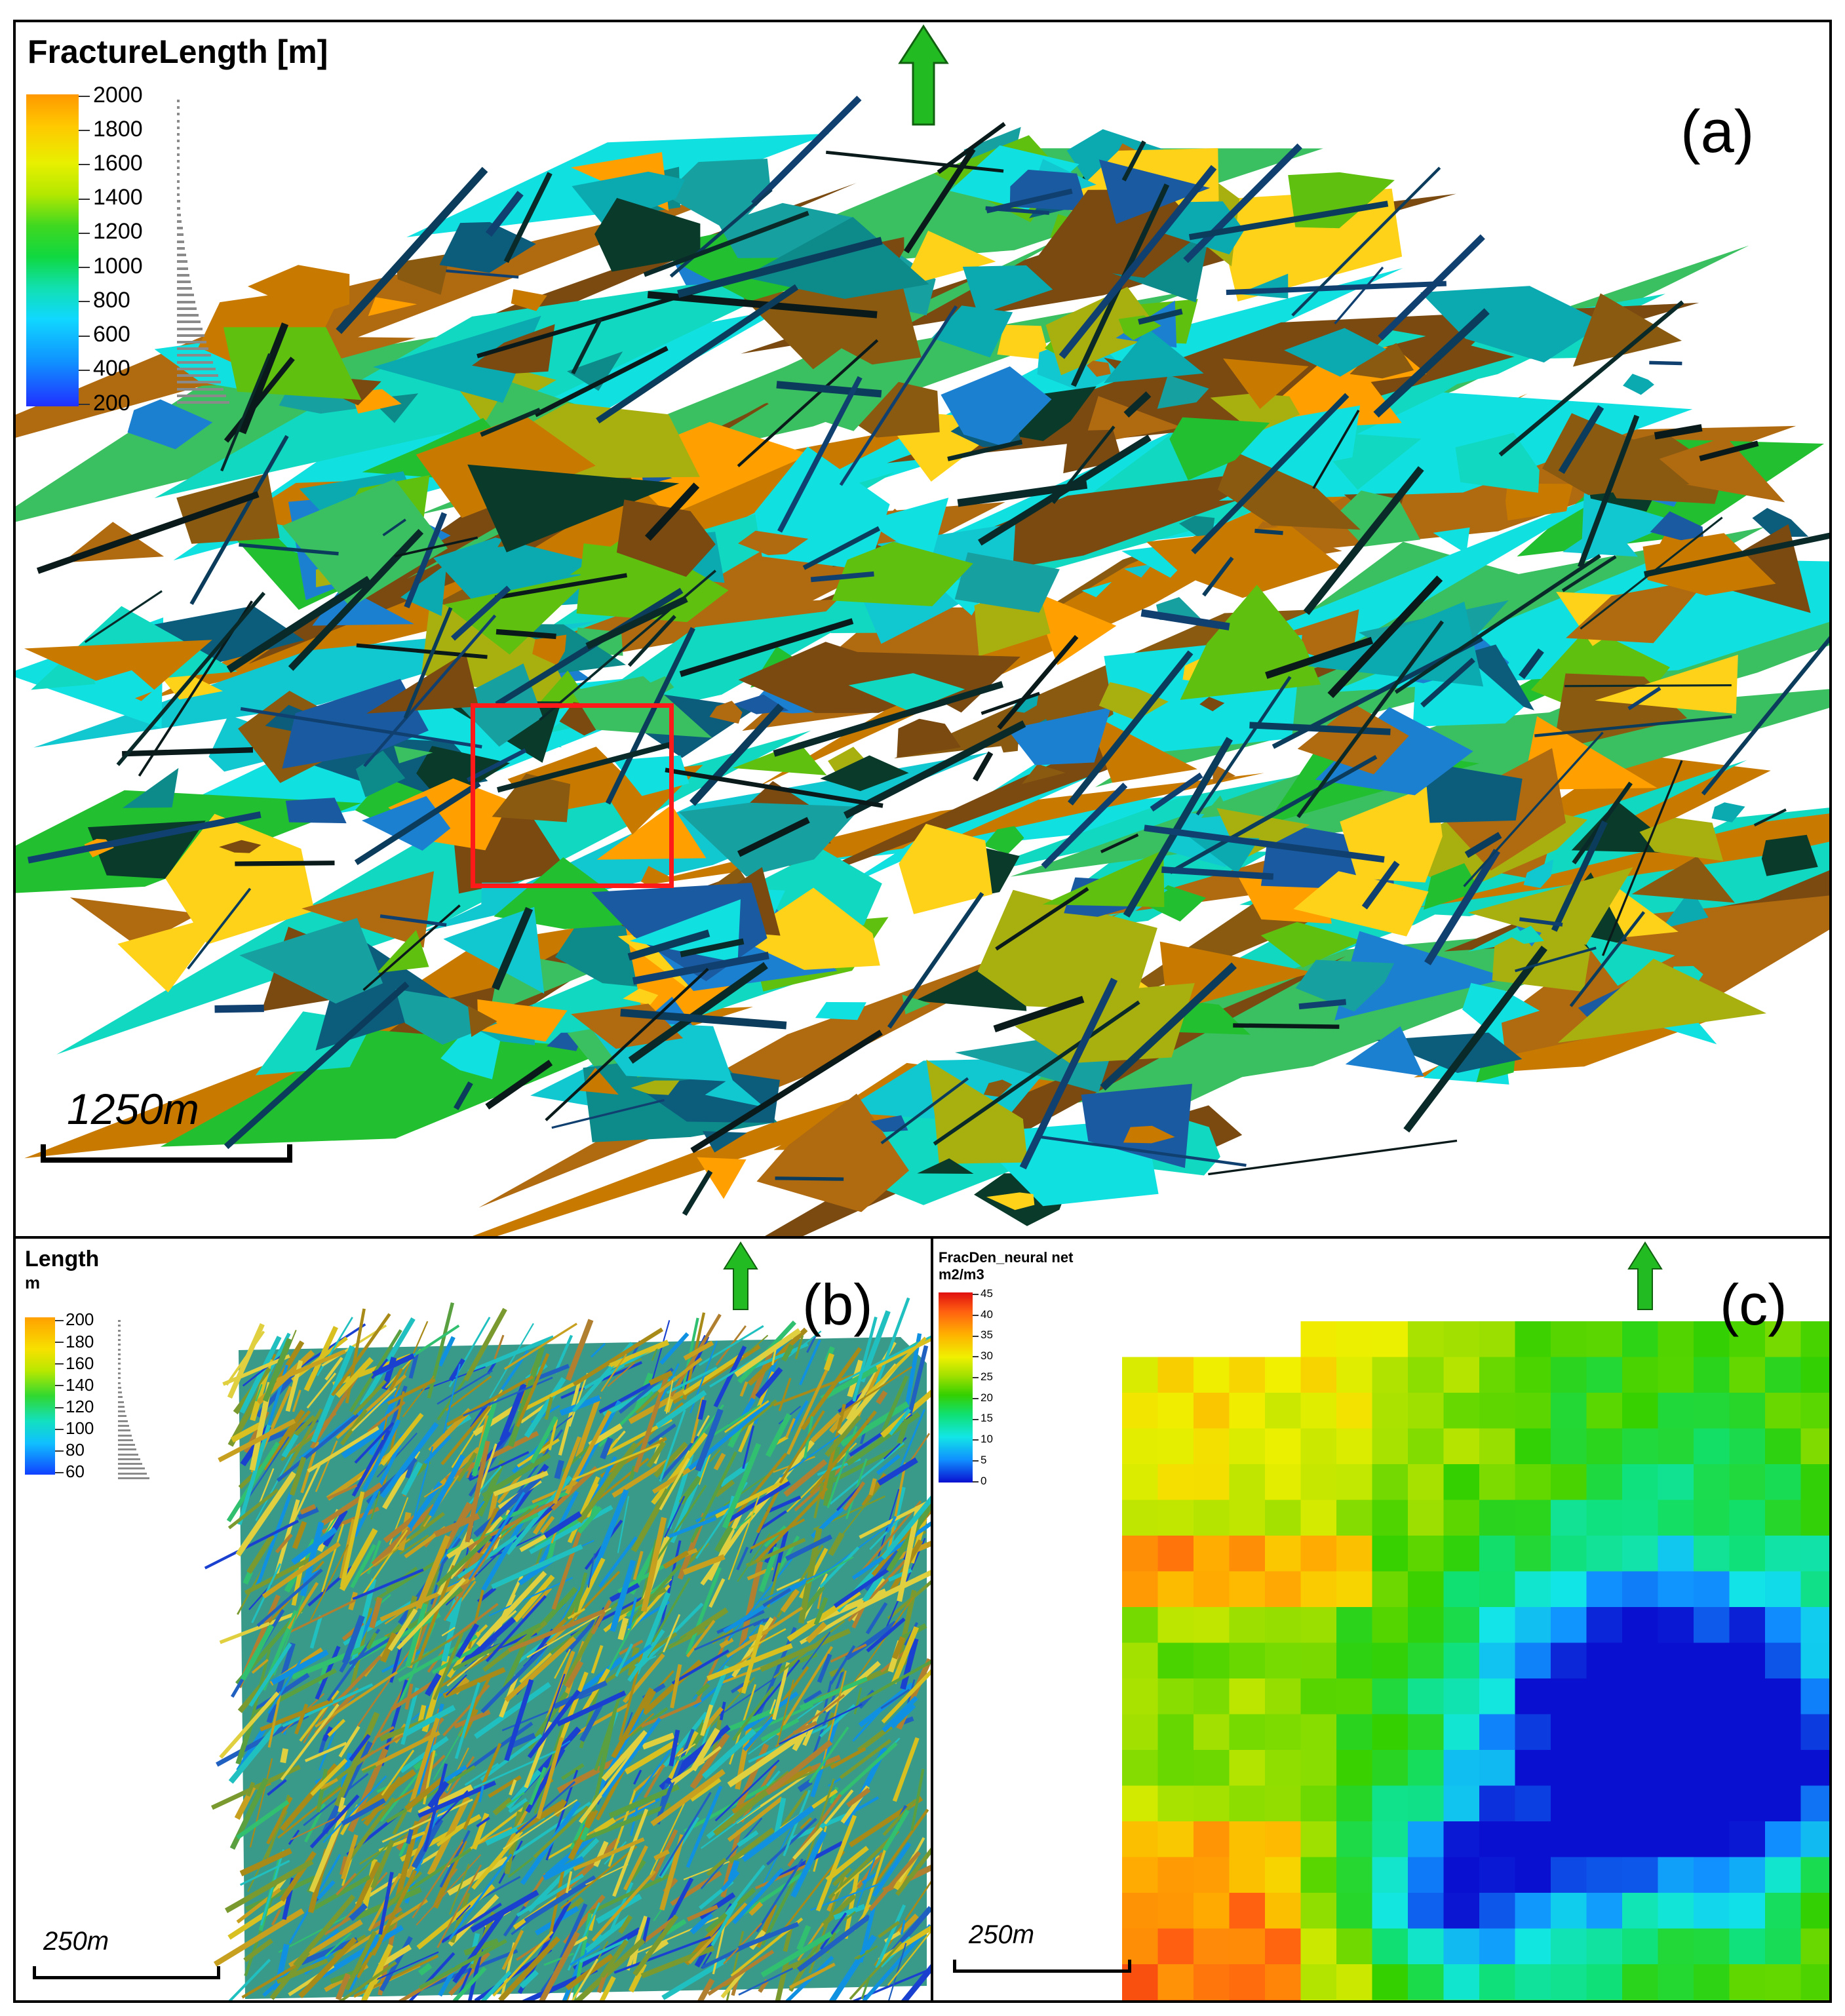 The width and height of the screenshot is (1845, 2016). Describe the element at coordinates (987, 1356) in the screenshot. I see `tick-label: 30` at that location.